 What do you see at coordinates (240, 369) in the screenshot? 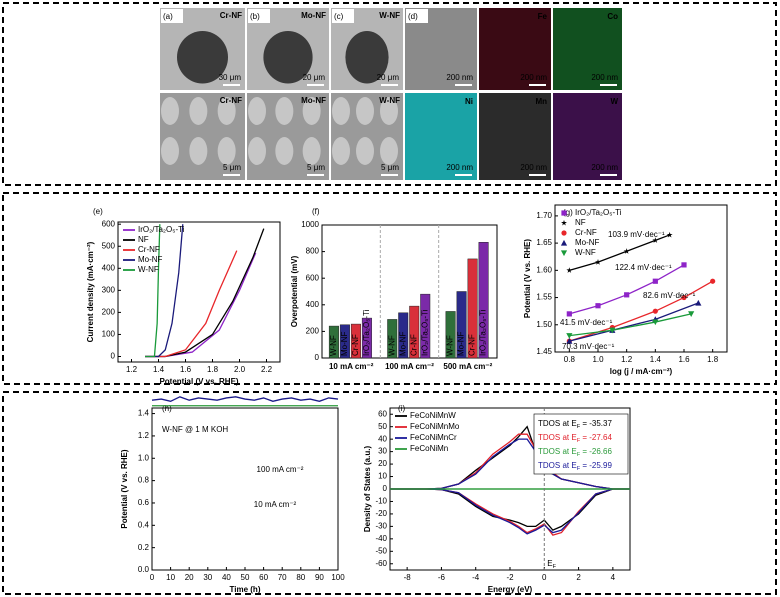
I see `x-tick-label: 2.0` at bounding box center [240, 369].